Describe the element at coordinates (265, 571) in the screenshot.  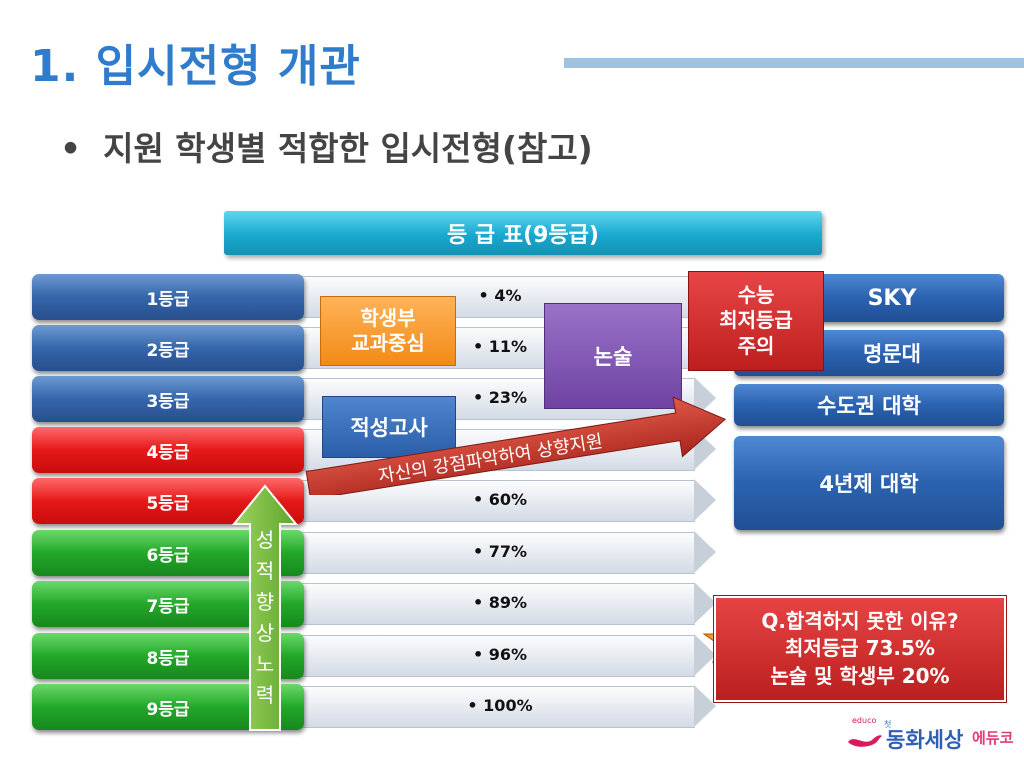
I see `grade-up-char: 적` at that location.